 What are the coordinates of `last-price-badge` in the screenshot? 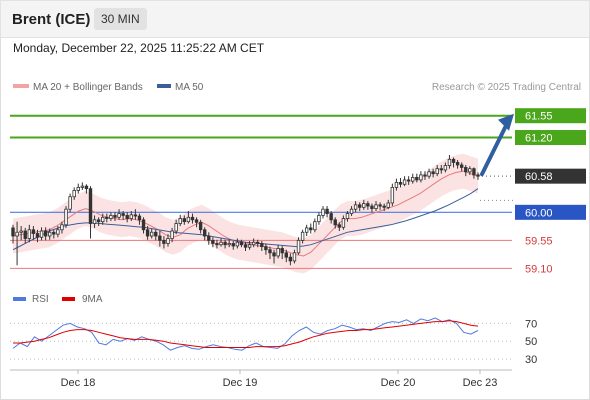 It's located at (550, 176).